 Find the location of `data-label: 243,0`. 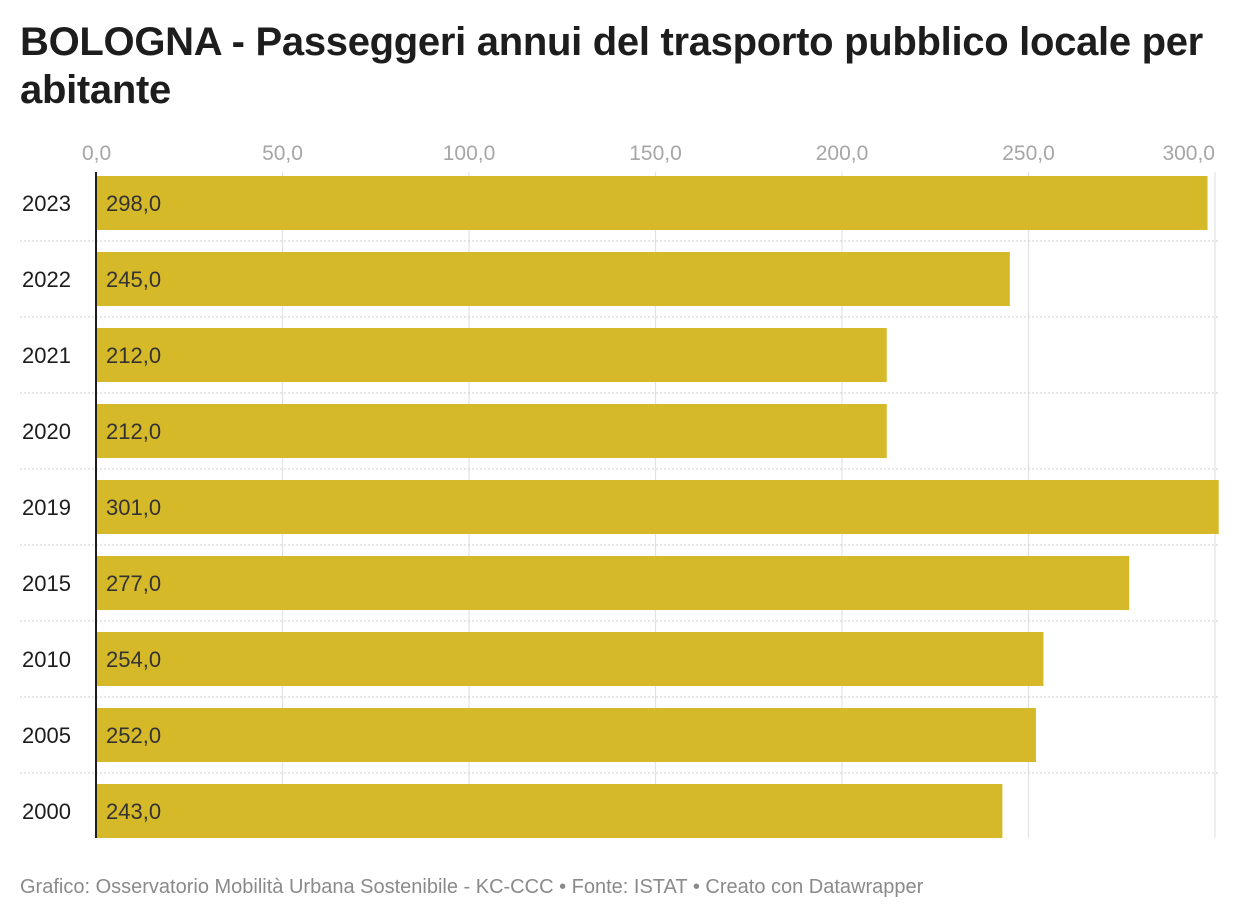

data-label: 243,0 is located at coordinates (133, 811).